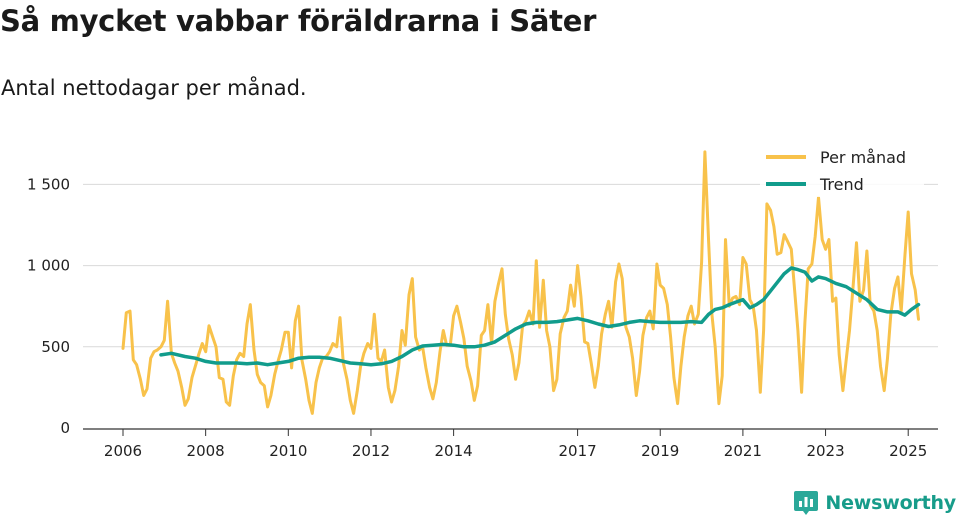  I want to click on x-tick-label: 2017, so click(577, 451).